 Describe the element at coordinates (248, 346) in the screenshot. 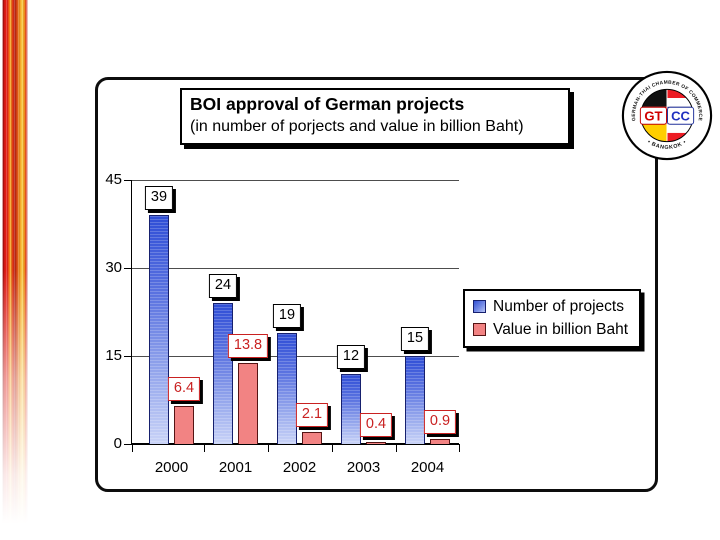

I see `bar-label-value-2001: 13.8` at that location.